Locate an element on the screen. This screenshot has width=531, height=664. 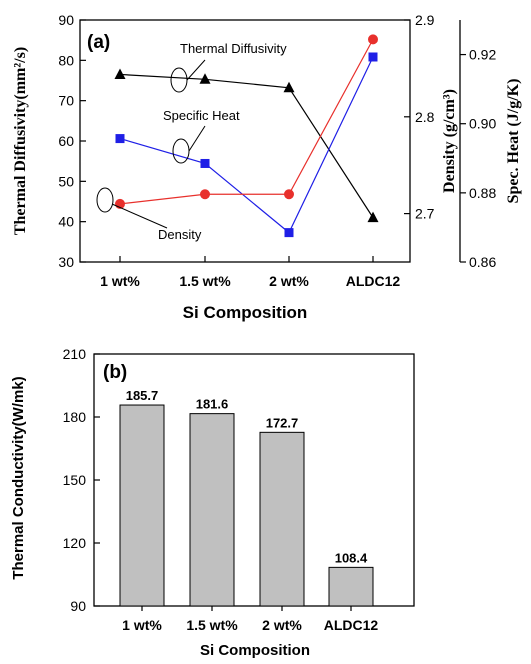
specific-heat-line is located at coordinates (246, 145).